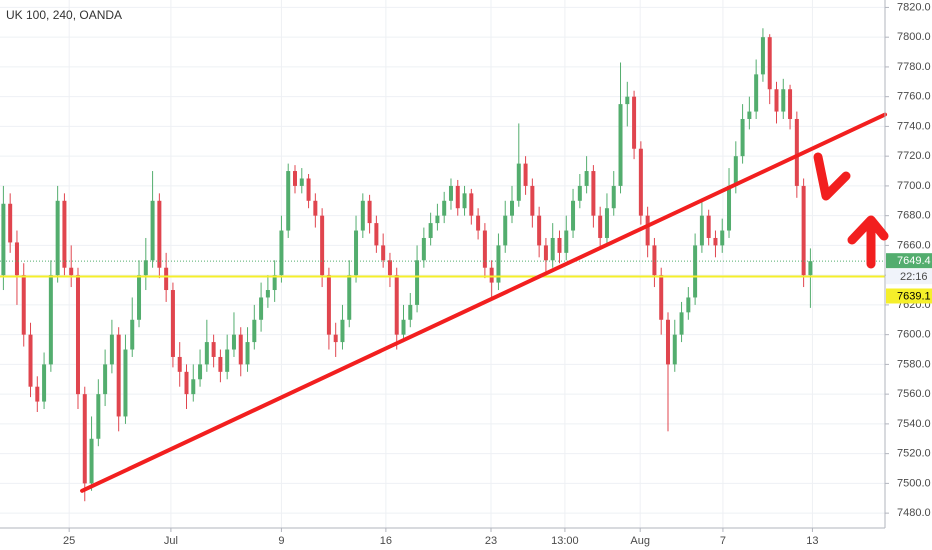  I want to click on countdown-tag, so click(909, 277).